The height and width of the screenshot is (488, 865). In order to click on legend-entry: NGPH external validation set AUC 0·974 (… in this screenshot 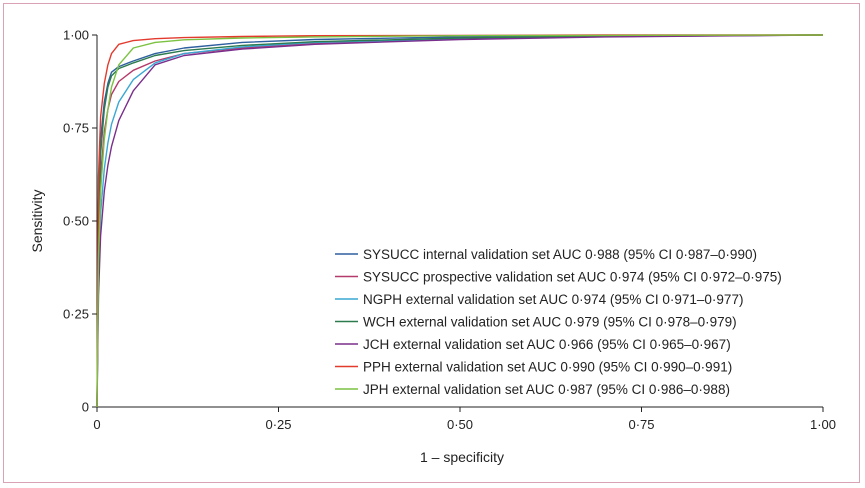, I will do `click(553, 299)`.